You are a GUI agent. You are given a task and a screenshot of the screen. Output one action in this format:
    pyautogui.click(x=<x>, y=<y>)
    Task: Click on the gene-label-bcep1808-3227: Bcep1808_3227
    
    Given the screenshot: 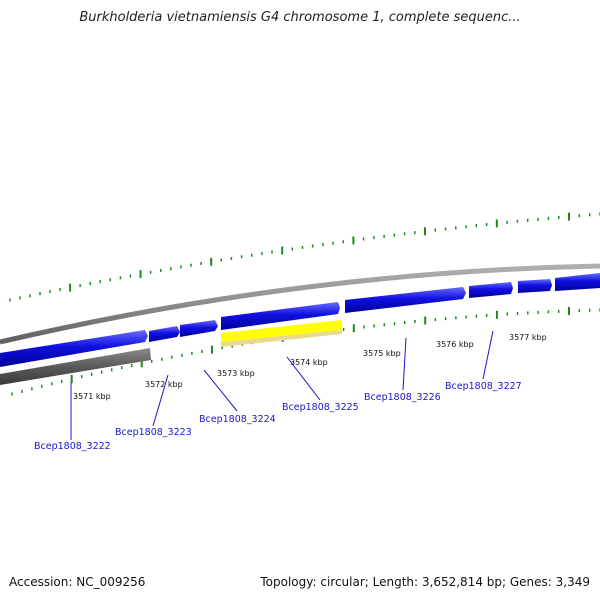 What is the action you would take?
    pyautogui.click(x=483, y=386)
    